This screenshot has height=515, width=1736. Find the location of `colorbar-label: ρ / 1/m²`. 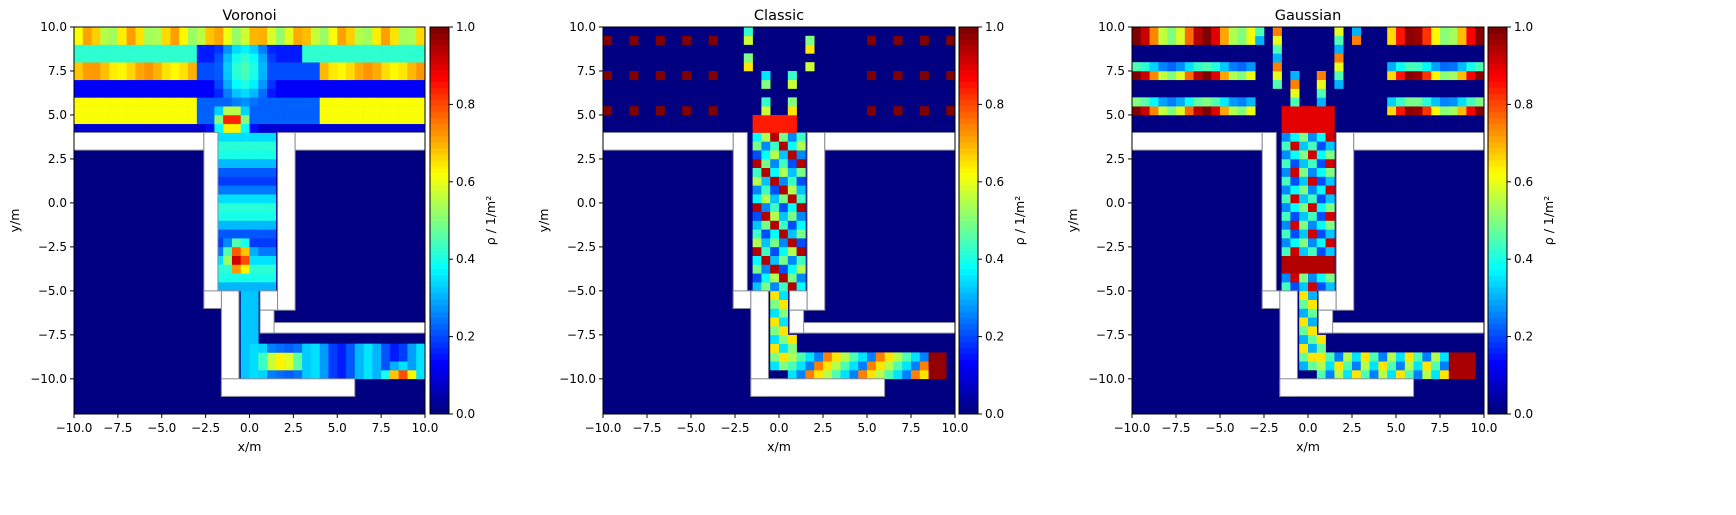

colorbar-label: ρ / 1/m² is located at coordinates (1548, 220).